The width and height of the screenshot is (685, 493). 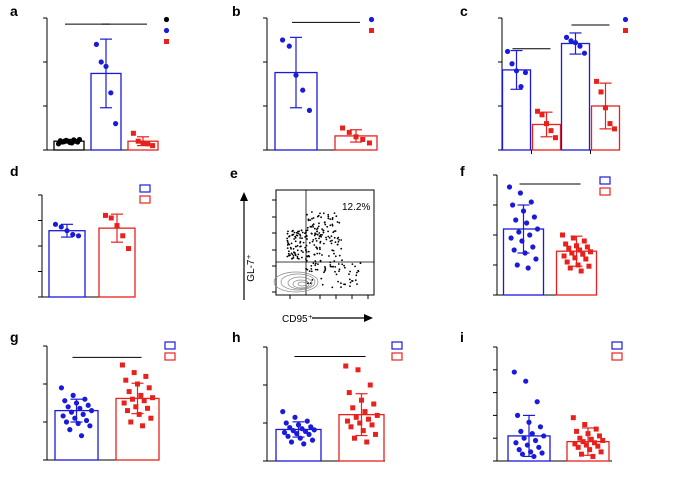 What do you see at coordinates (625, 30) in the screenshot?
I see `legend-marker` at bounding box center [625, 30].